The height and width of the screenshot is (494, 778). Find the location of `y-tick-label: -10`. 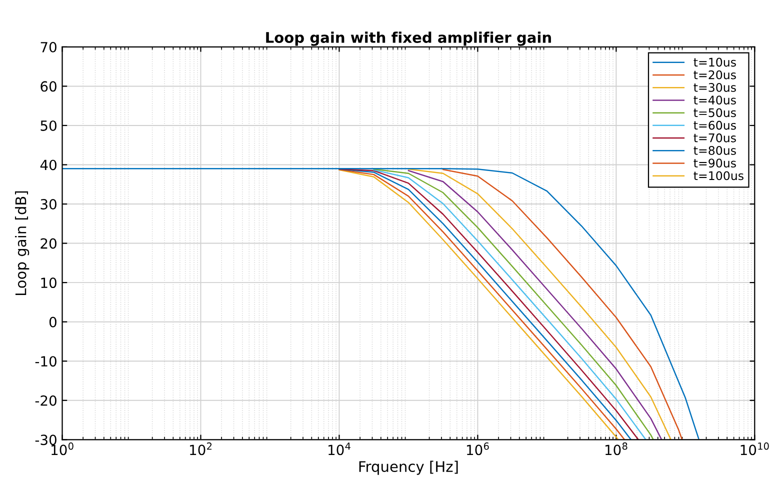

y-tick-label: -10 is located at coordinates (45, 361).